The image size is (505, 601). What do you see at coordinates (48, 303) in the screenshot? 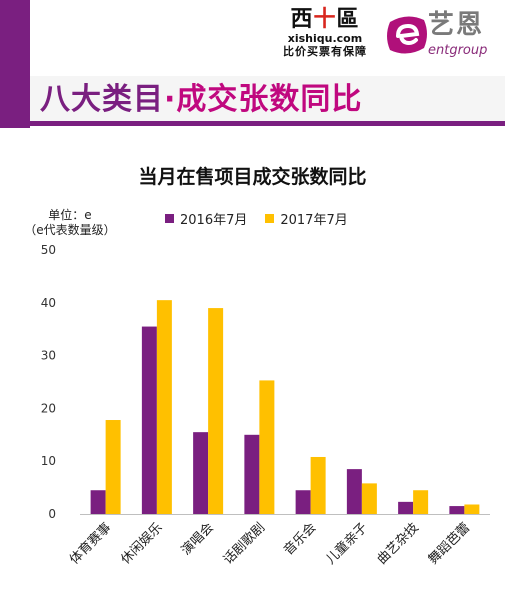
I see `y-tick-label: 40` at bounding box center [48, 303].